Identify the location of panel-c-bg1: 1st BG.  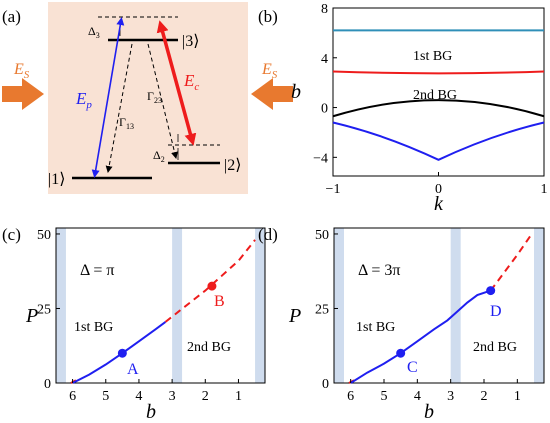
(93, 327).